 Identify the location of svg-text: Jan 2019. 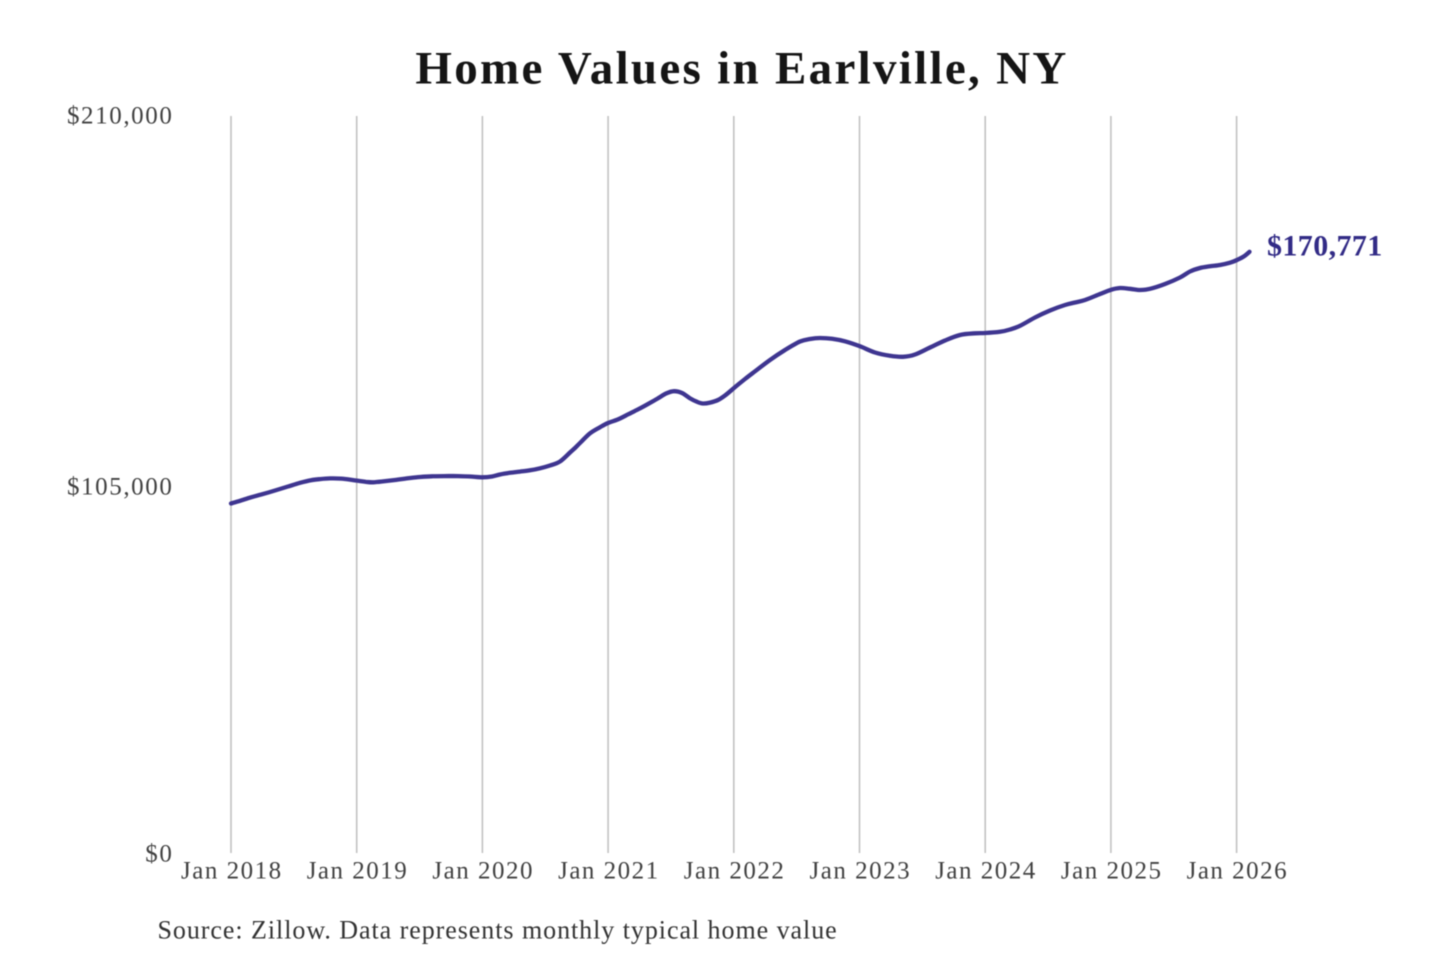
(358, 871).